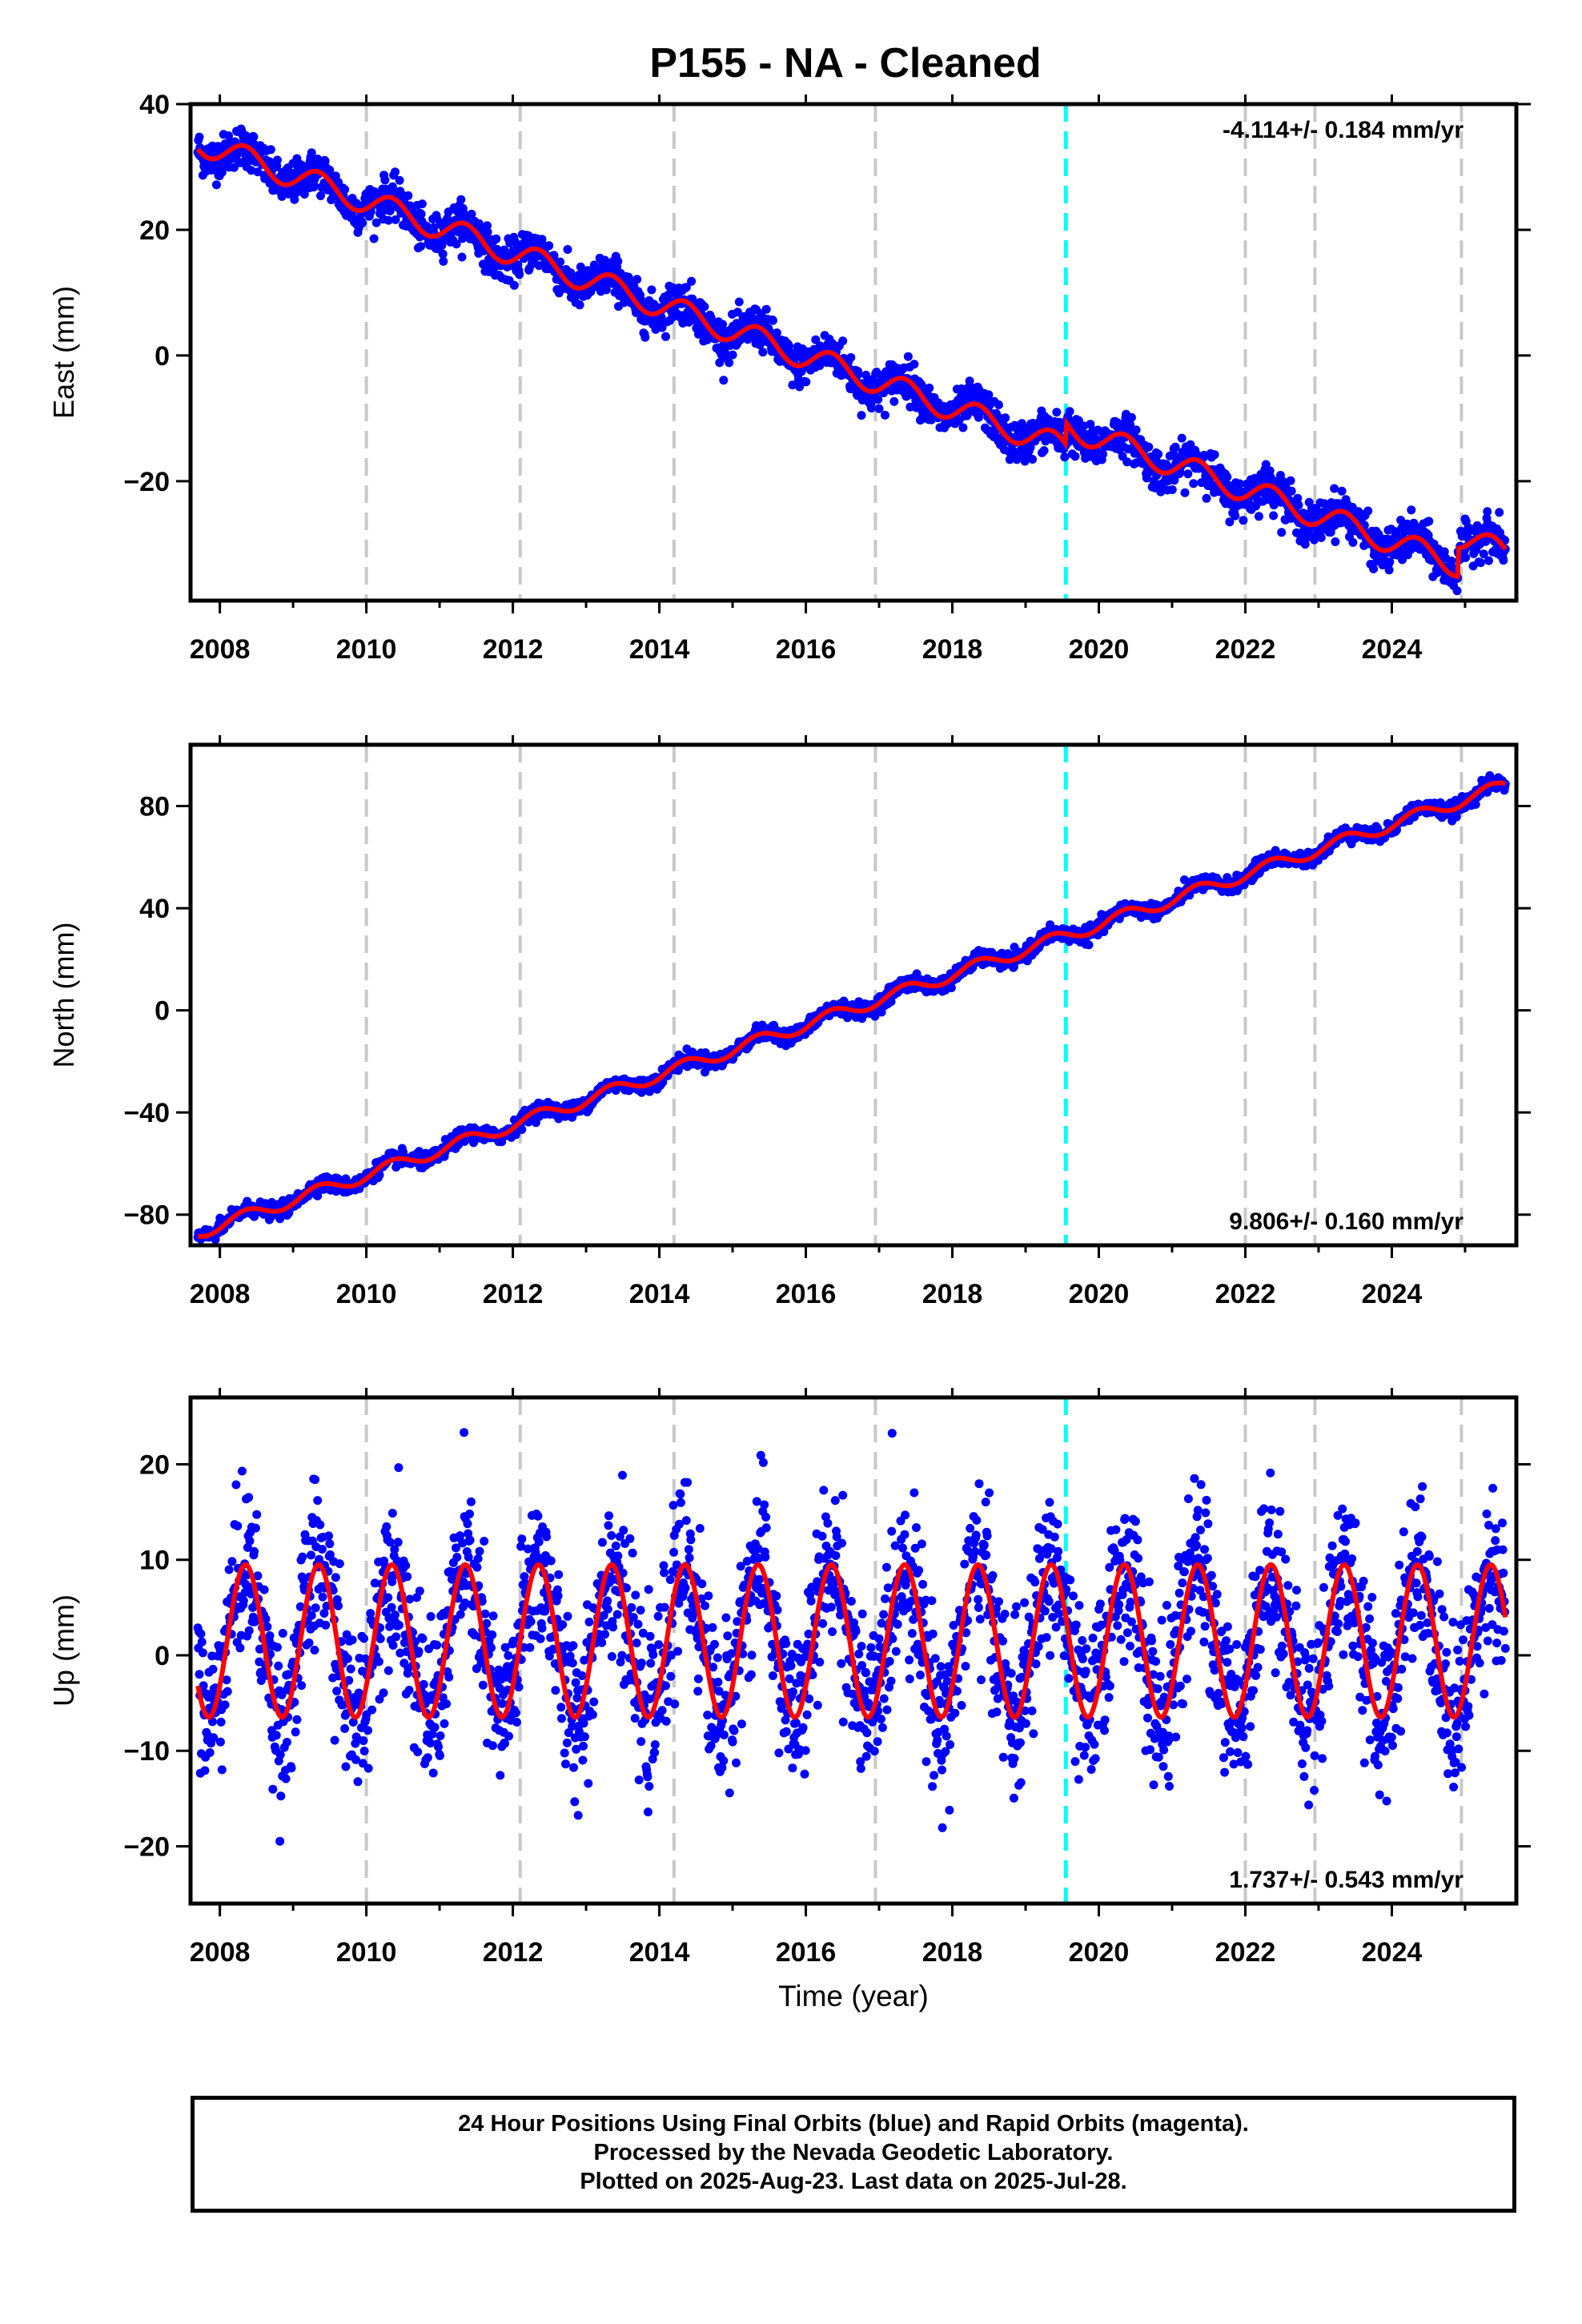 The width and height of the screenshot is (1582, 2324). I want to click on x-tick-label: 2024, so click(1392, 649).